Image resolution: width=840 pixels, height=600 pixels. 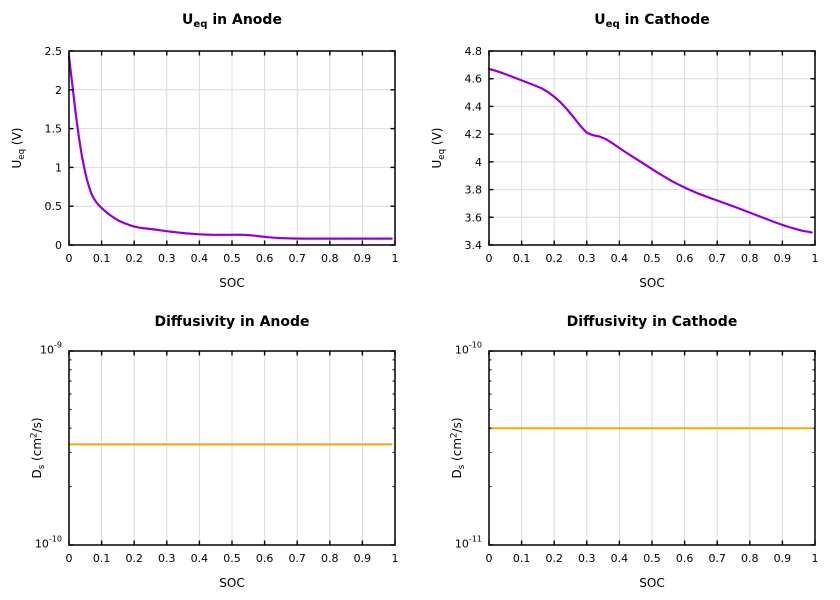 What do you see at coordinates (38, 448) in the screenshot?
I see `y-axis-label-diffusivity-anode: Ds (cm2/s)` at bounding box center [38, 448].